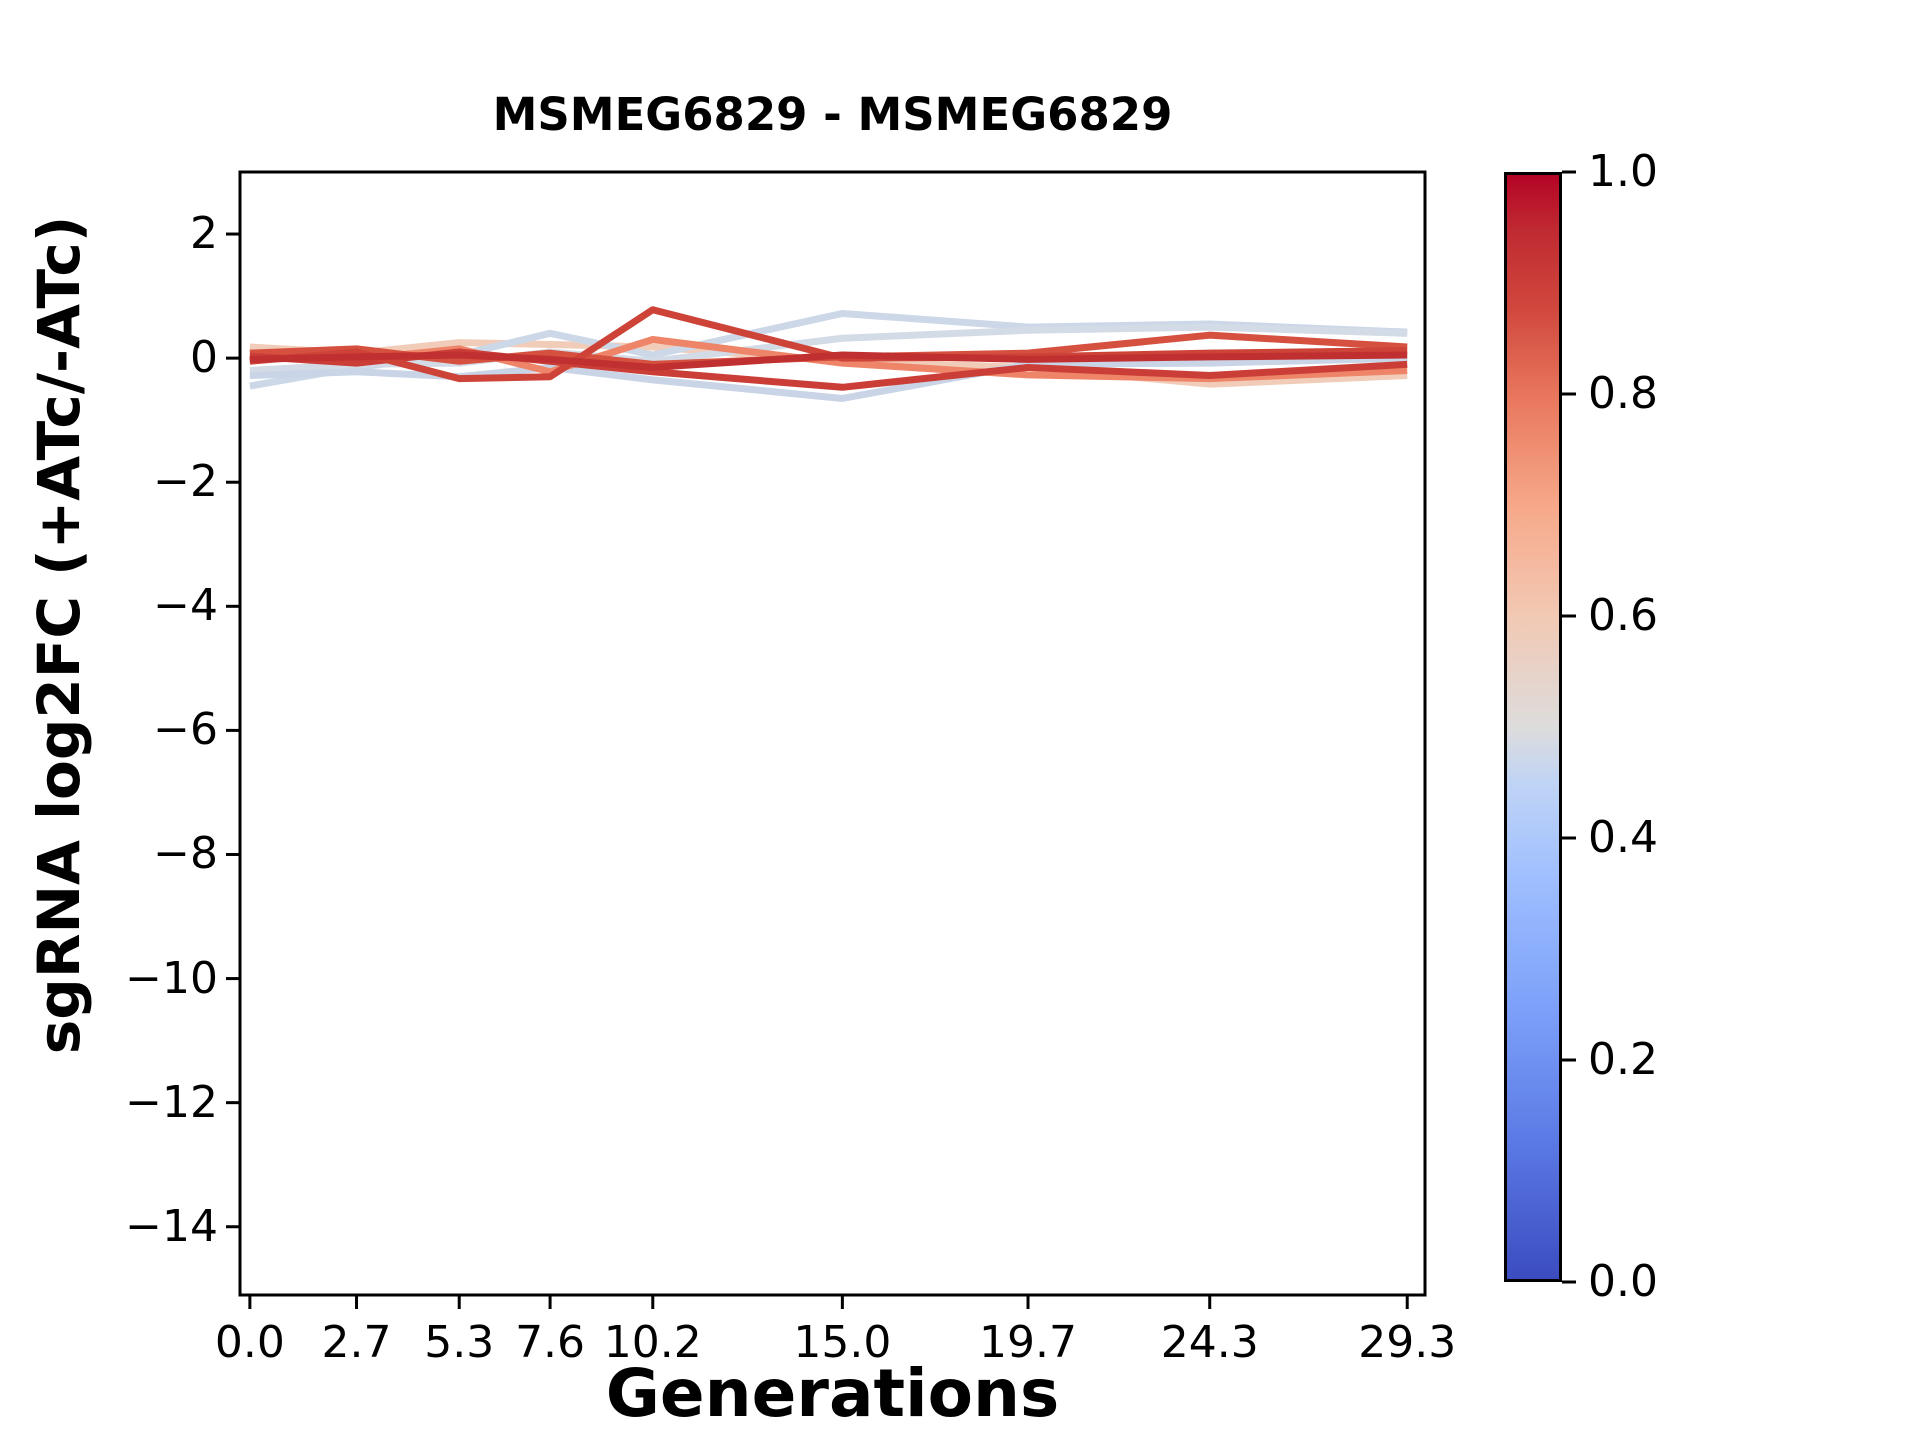 This screenshot has height=1440, width=1920. What do you see at coordinates (185, 606) in the screenshot?
I see `y-tick-label: −4` at bounding box center [185, 606].